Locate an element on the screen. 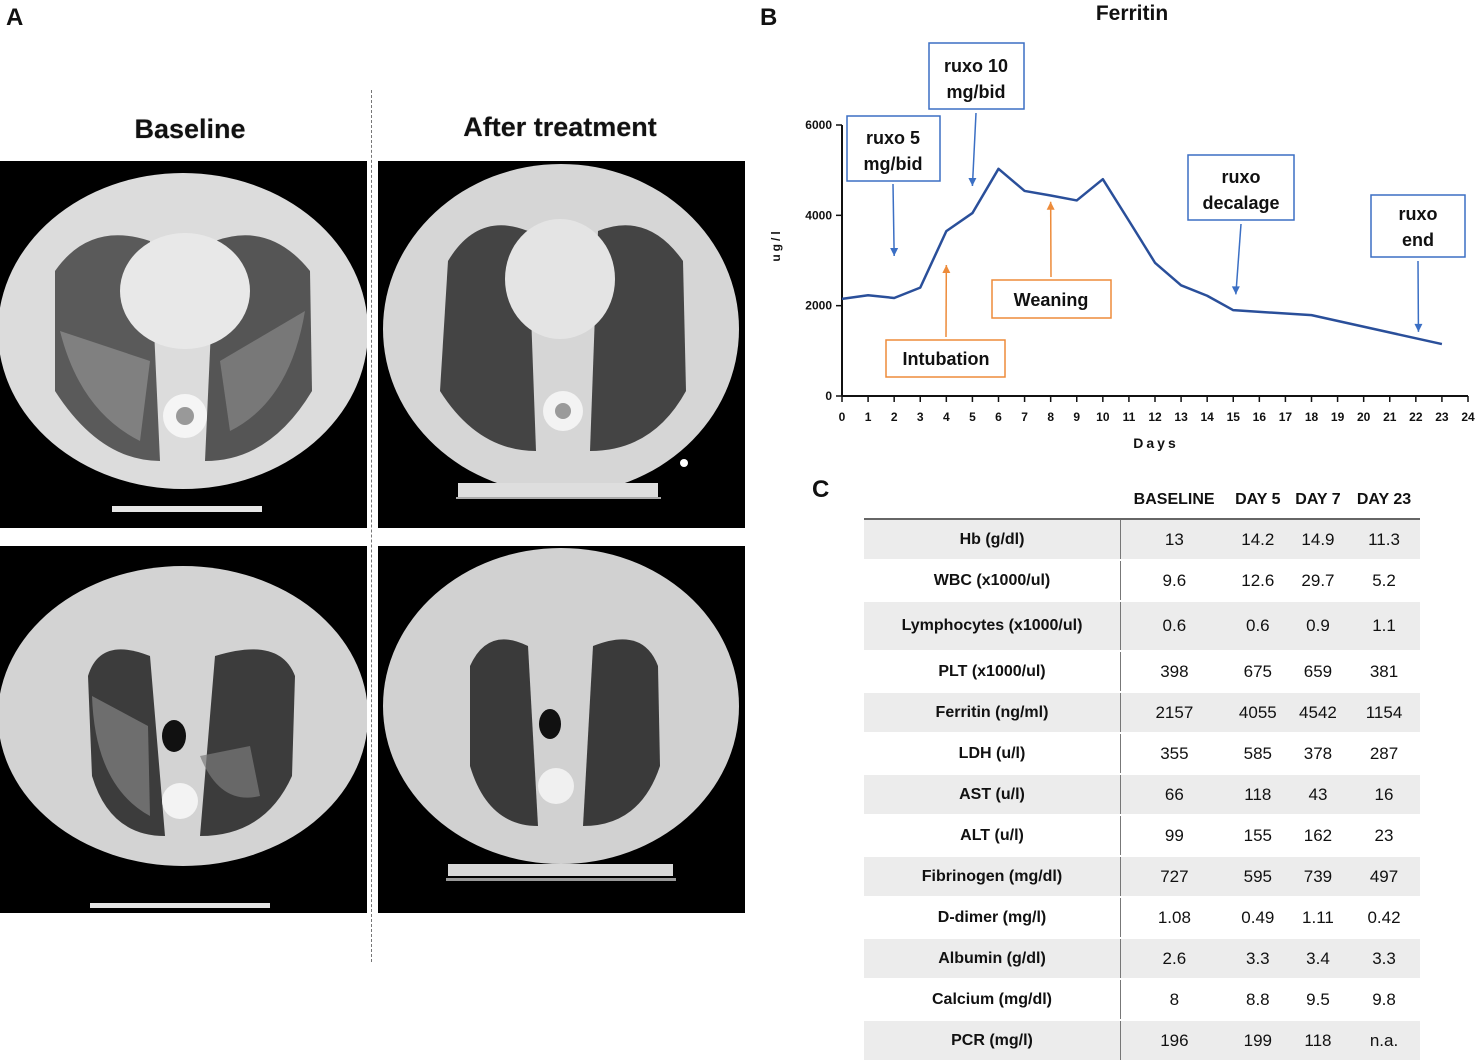 The width and height of the screenshot is (1477, 1060). table-cell: 8 is located at coordinates (1174, 999).